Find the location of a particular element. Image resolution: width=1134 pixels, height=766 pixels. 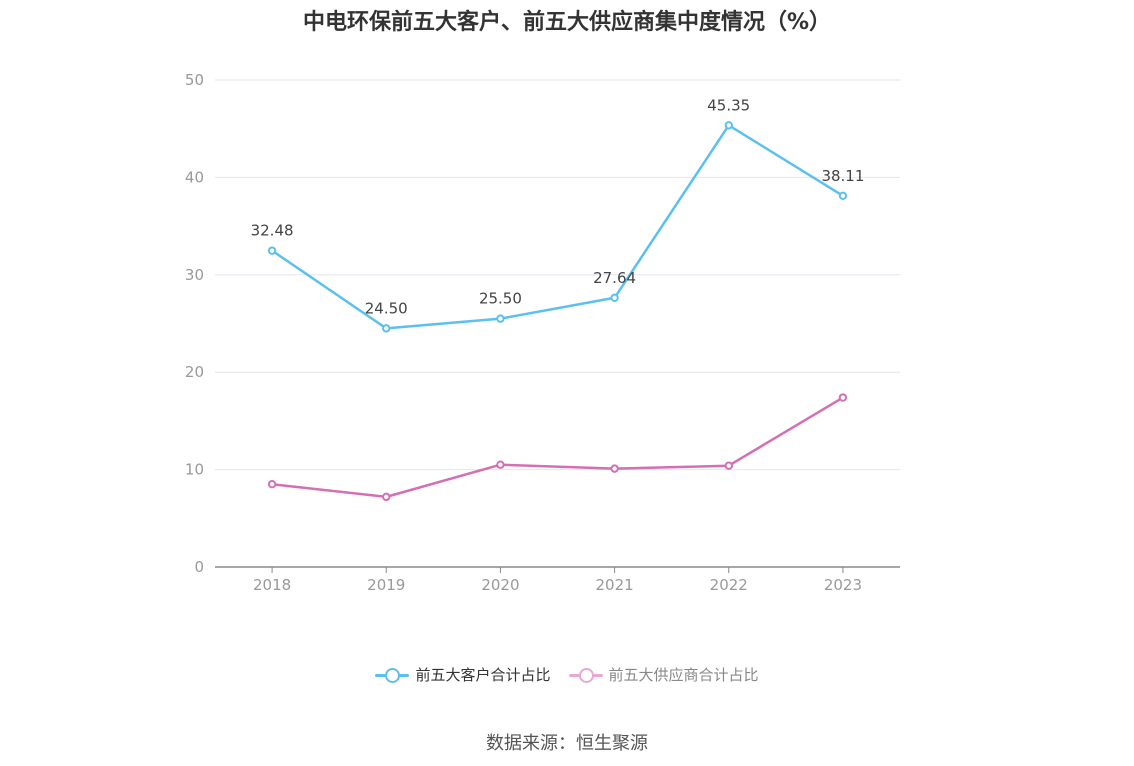

y-tick-label: 50 is located at coordinates (194, 80).